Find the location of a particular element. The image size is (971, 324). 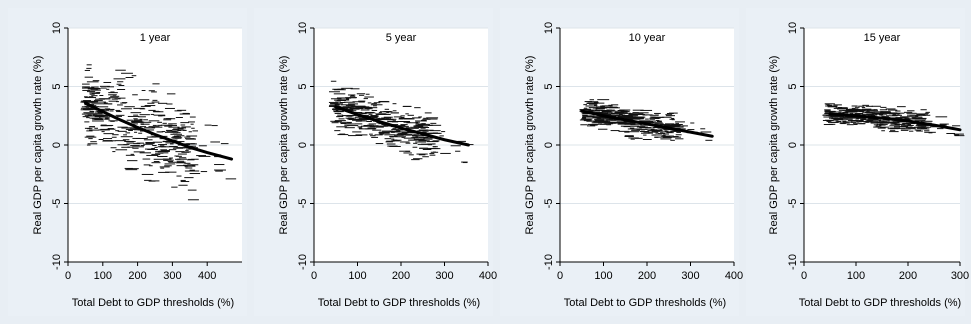

panel-title: 10 year is located at coordinates (647, 38).